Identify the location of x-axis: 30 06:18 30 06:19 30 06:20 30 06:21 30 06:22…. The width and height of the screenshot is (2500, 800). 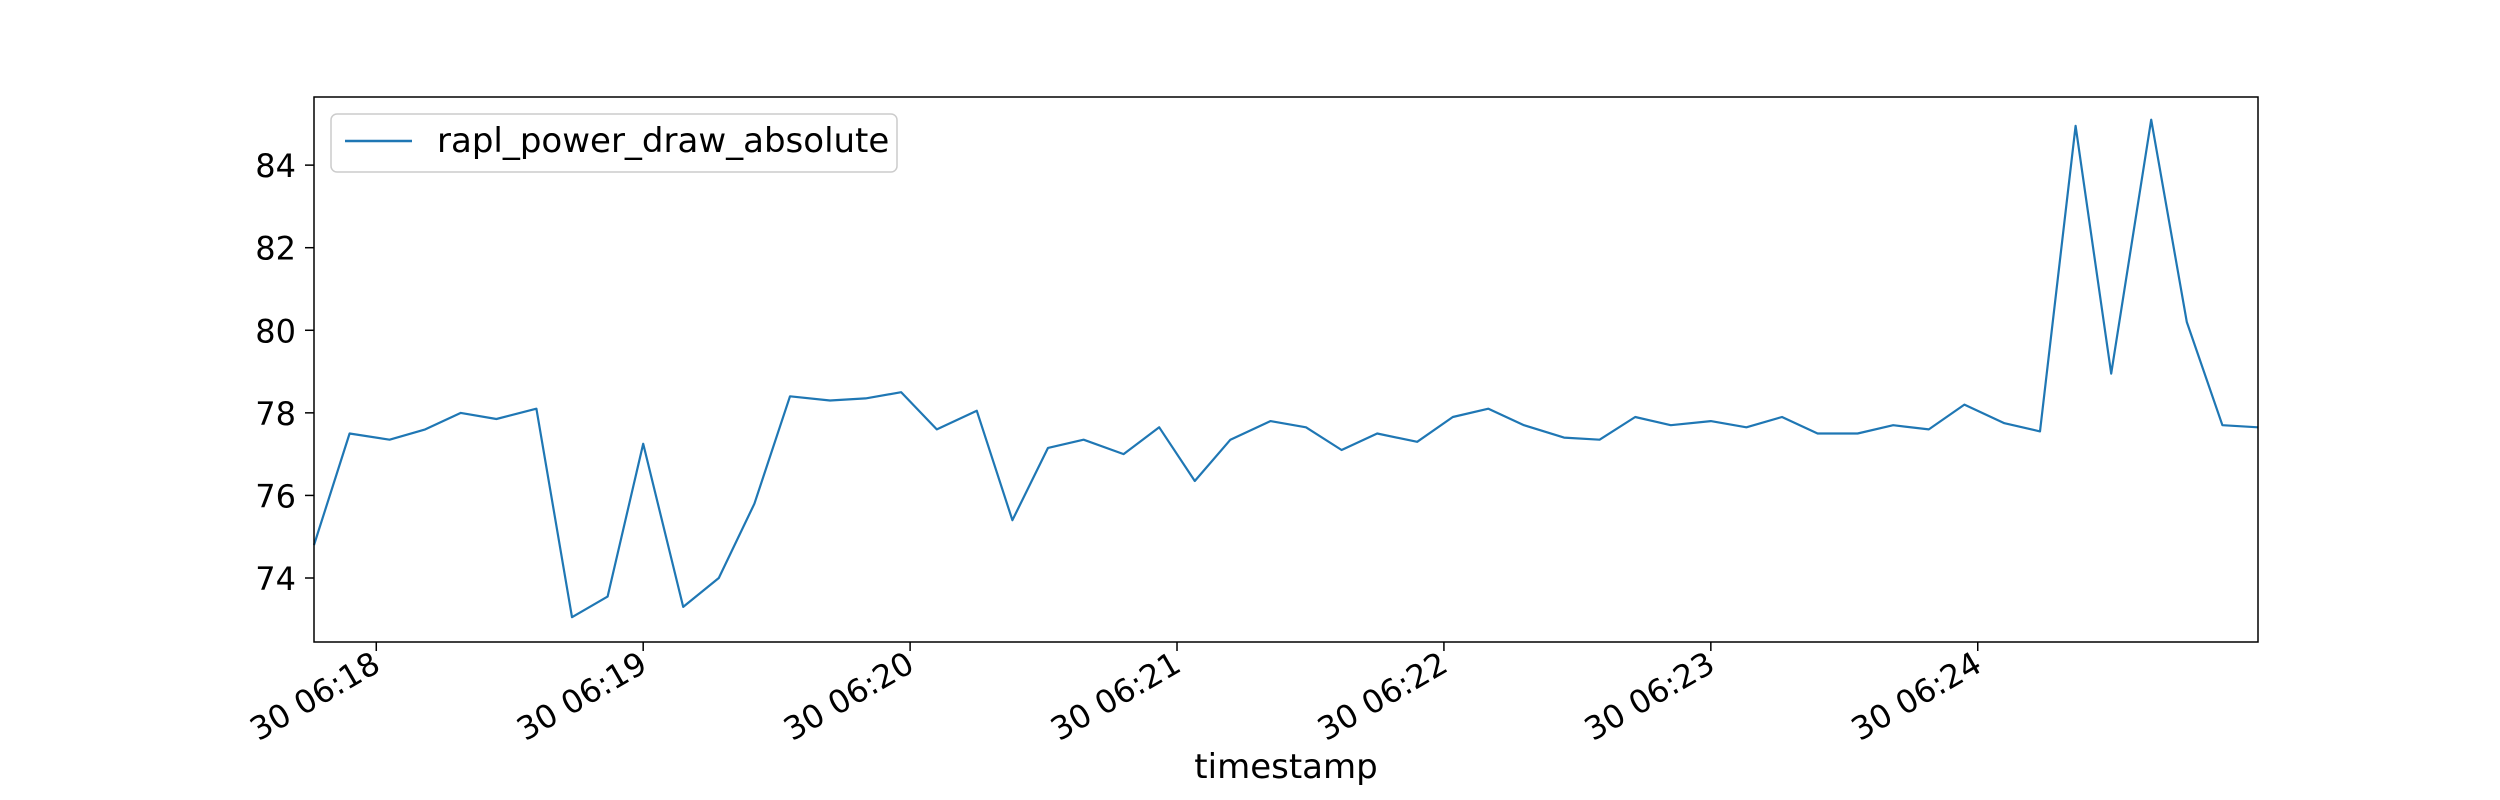
(1115, 695).